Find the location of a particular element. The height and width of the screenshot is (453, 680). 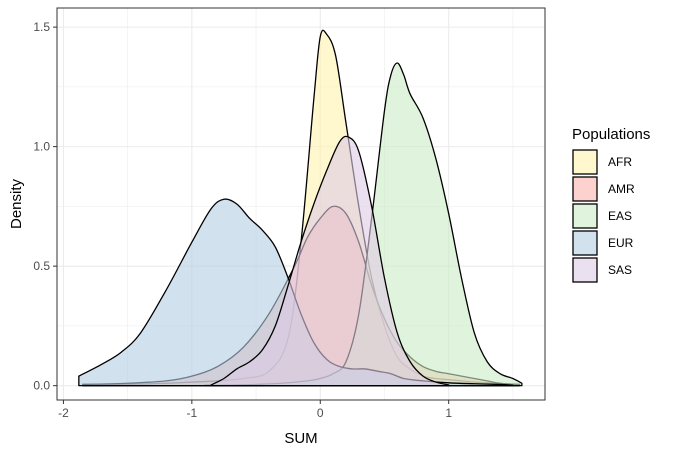

legend-label-sas: SAS is located at coordinates (620, 270).